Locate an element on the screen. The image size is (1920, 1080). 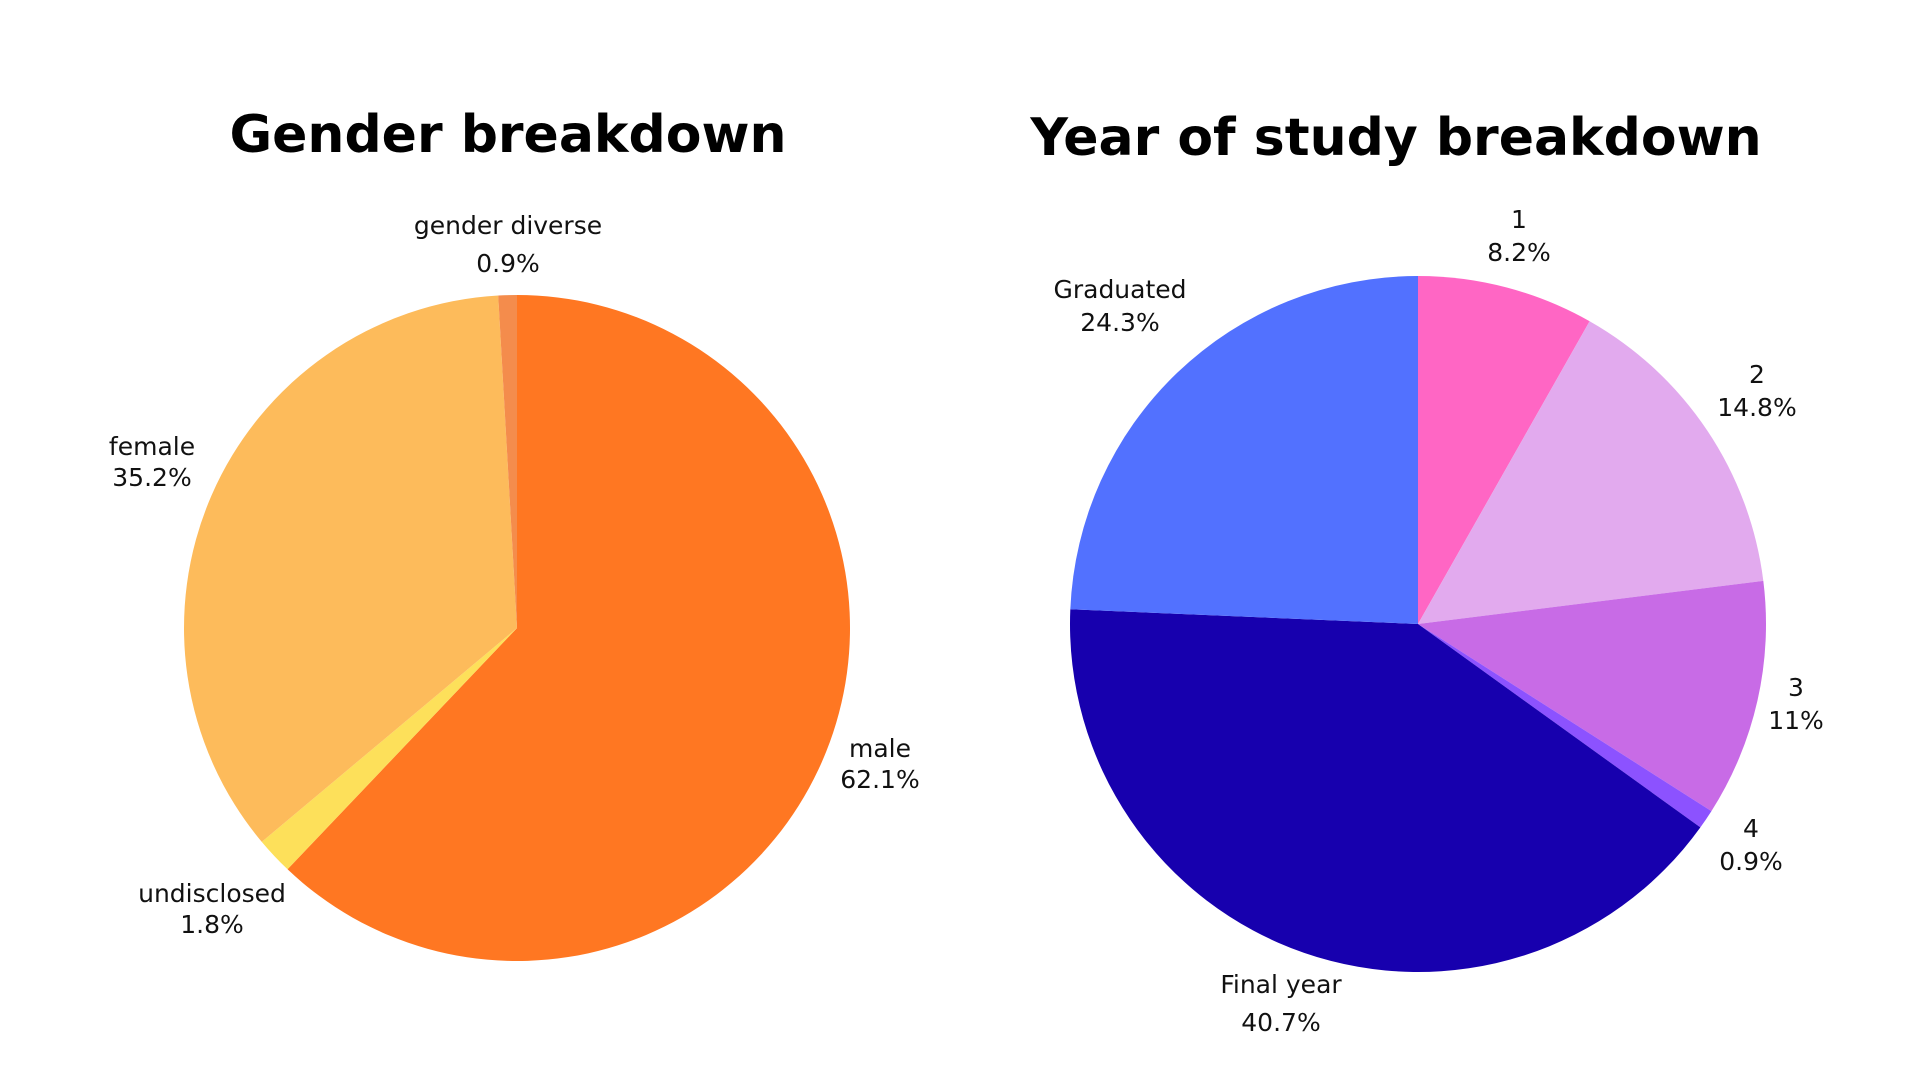
year-value-3: 11% is located at coordinates (1796, 720).